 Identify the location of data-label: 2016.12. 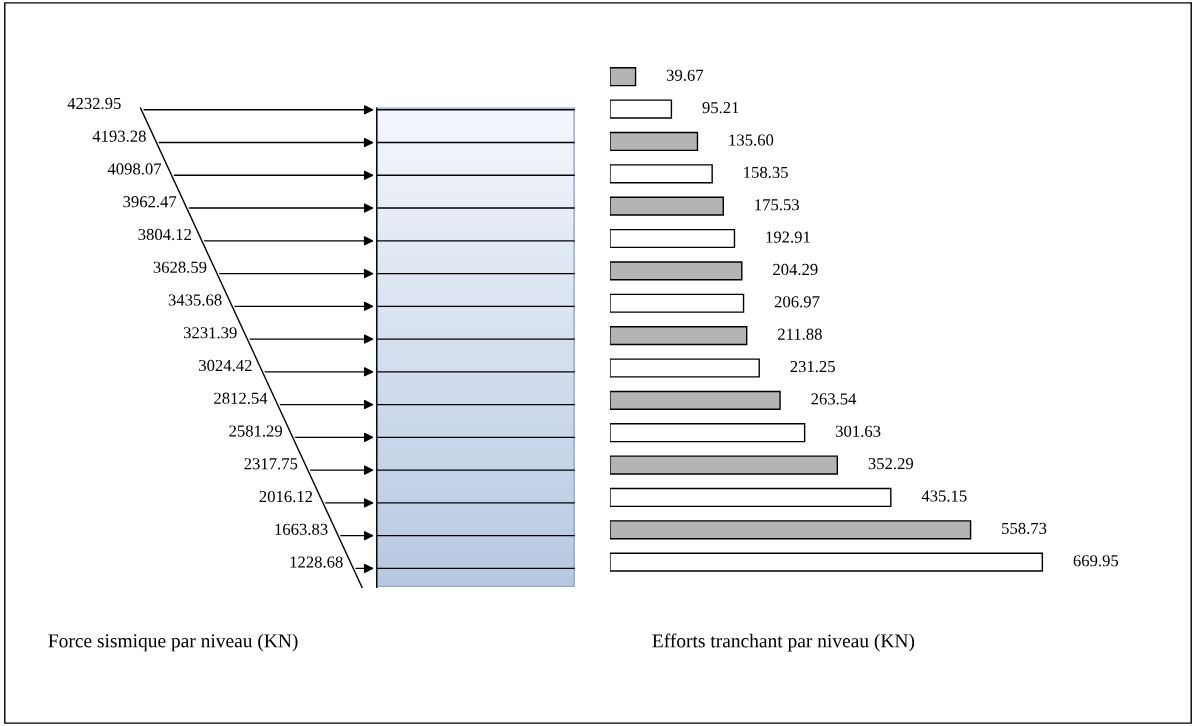
(286, 496).